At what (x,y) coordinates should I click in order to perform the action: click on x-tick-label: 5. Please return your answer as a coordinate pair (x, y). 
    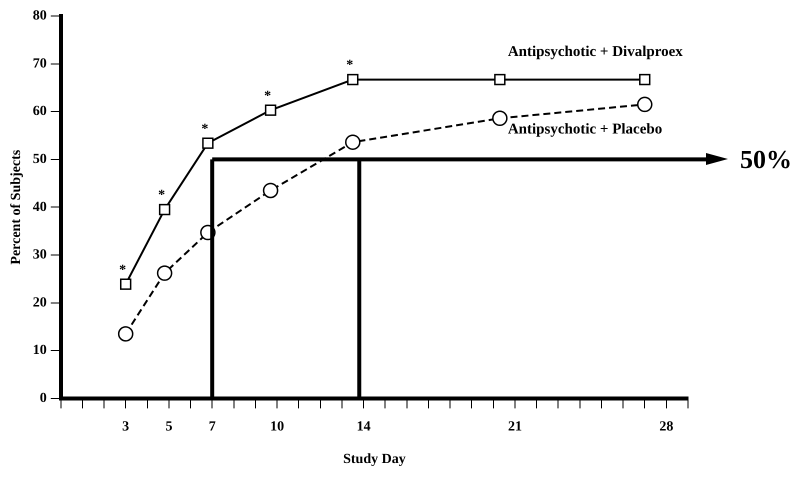
    Looking at the image, I should click on (168, 426).